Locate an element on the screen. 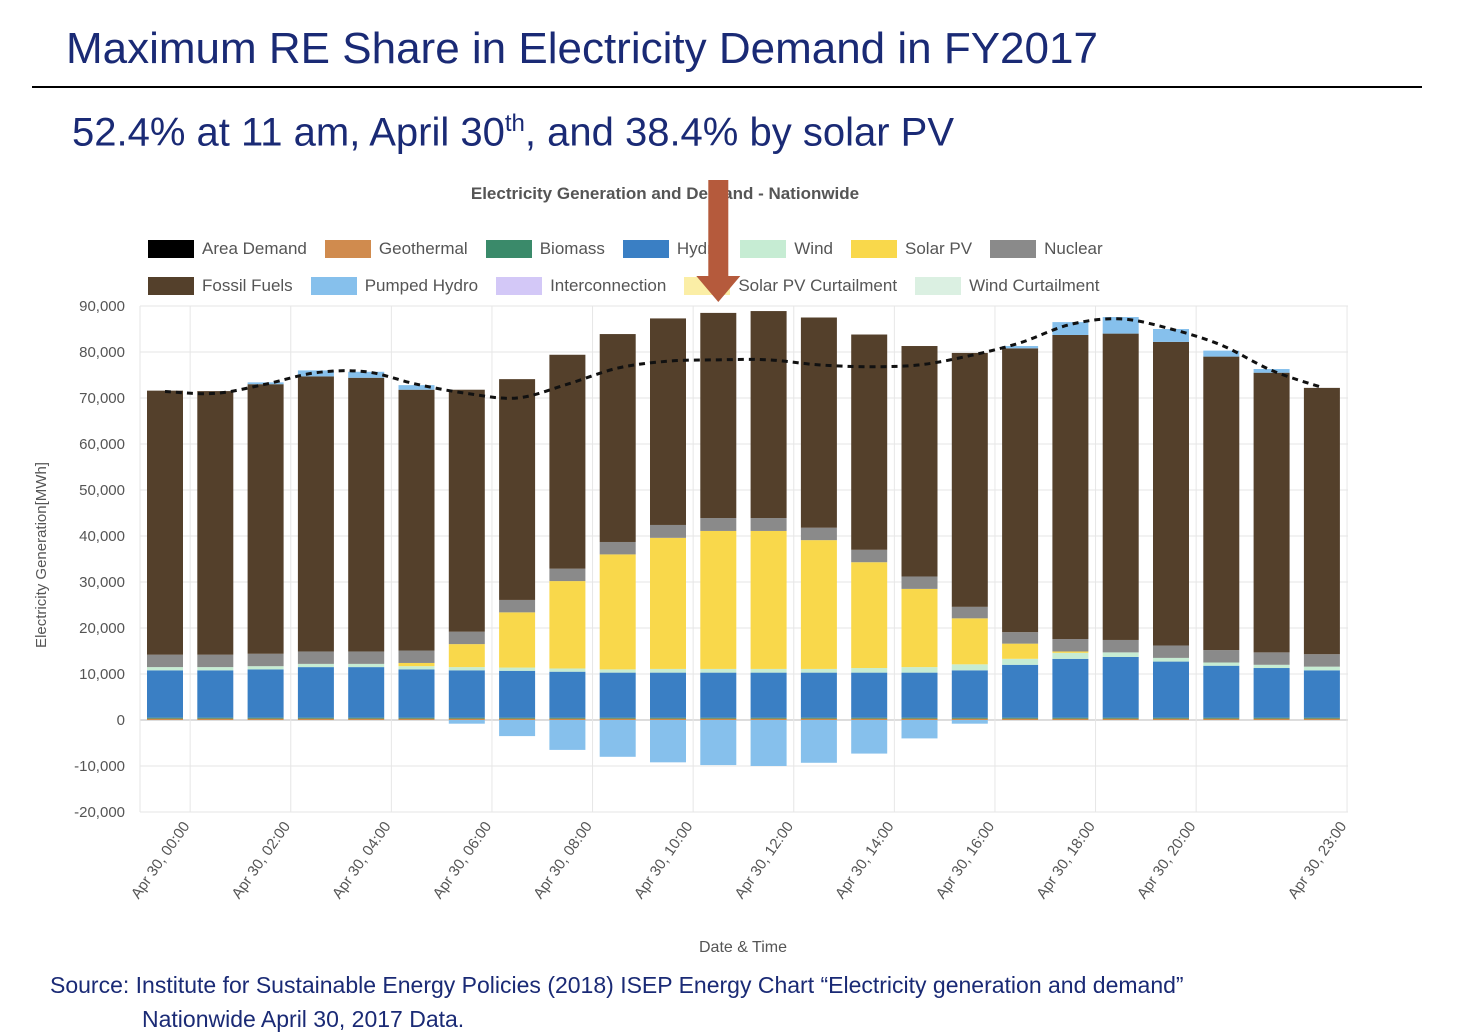 This screenshot has width=1462, height=1036. legend-item-interconnection: Interconnection is located at coordinates (581, 286).